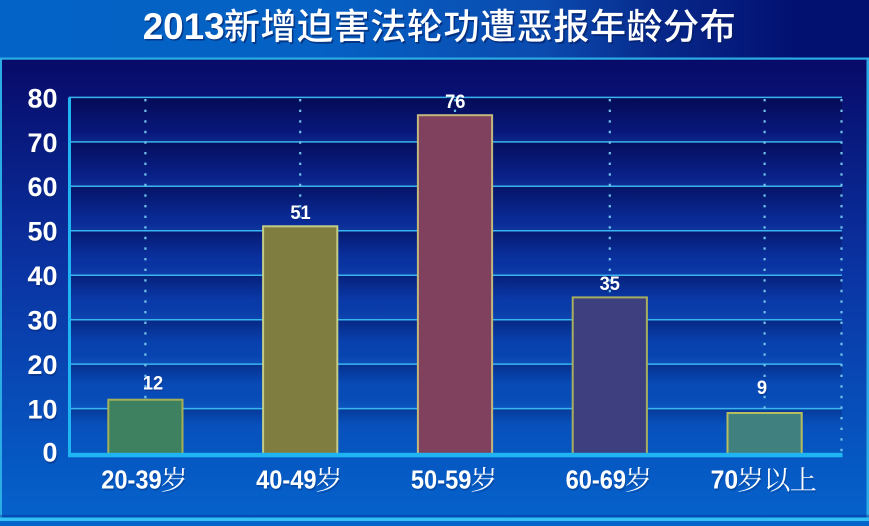 The width and height of the screenshot is (869, 526). Describe the element at coordinates (131, 481) in the screenshot. I see `svg-text: 20-39` at that location.